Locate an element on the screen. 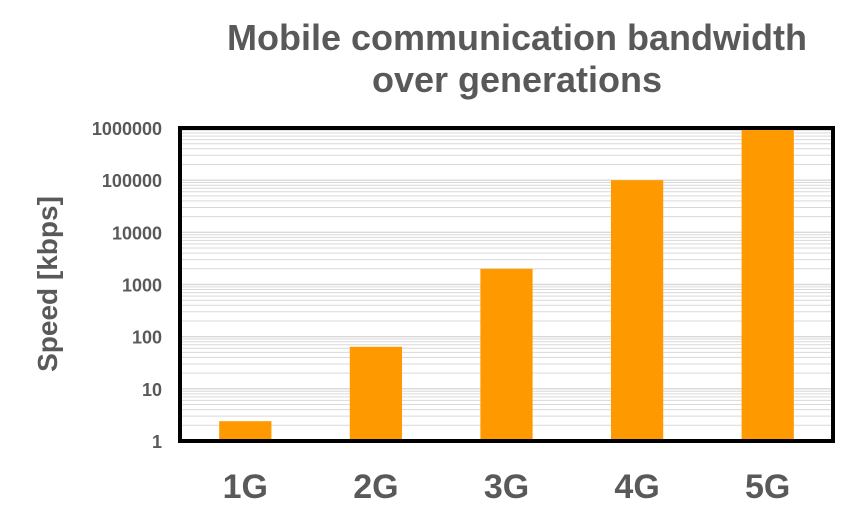  y-tick-label: 100 is located at coordinates (147, 338).